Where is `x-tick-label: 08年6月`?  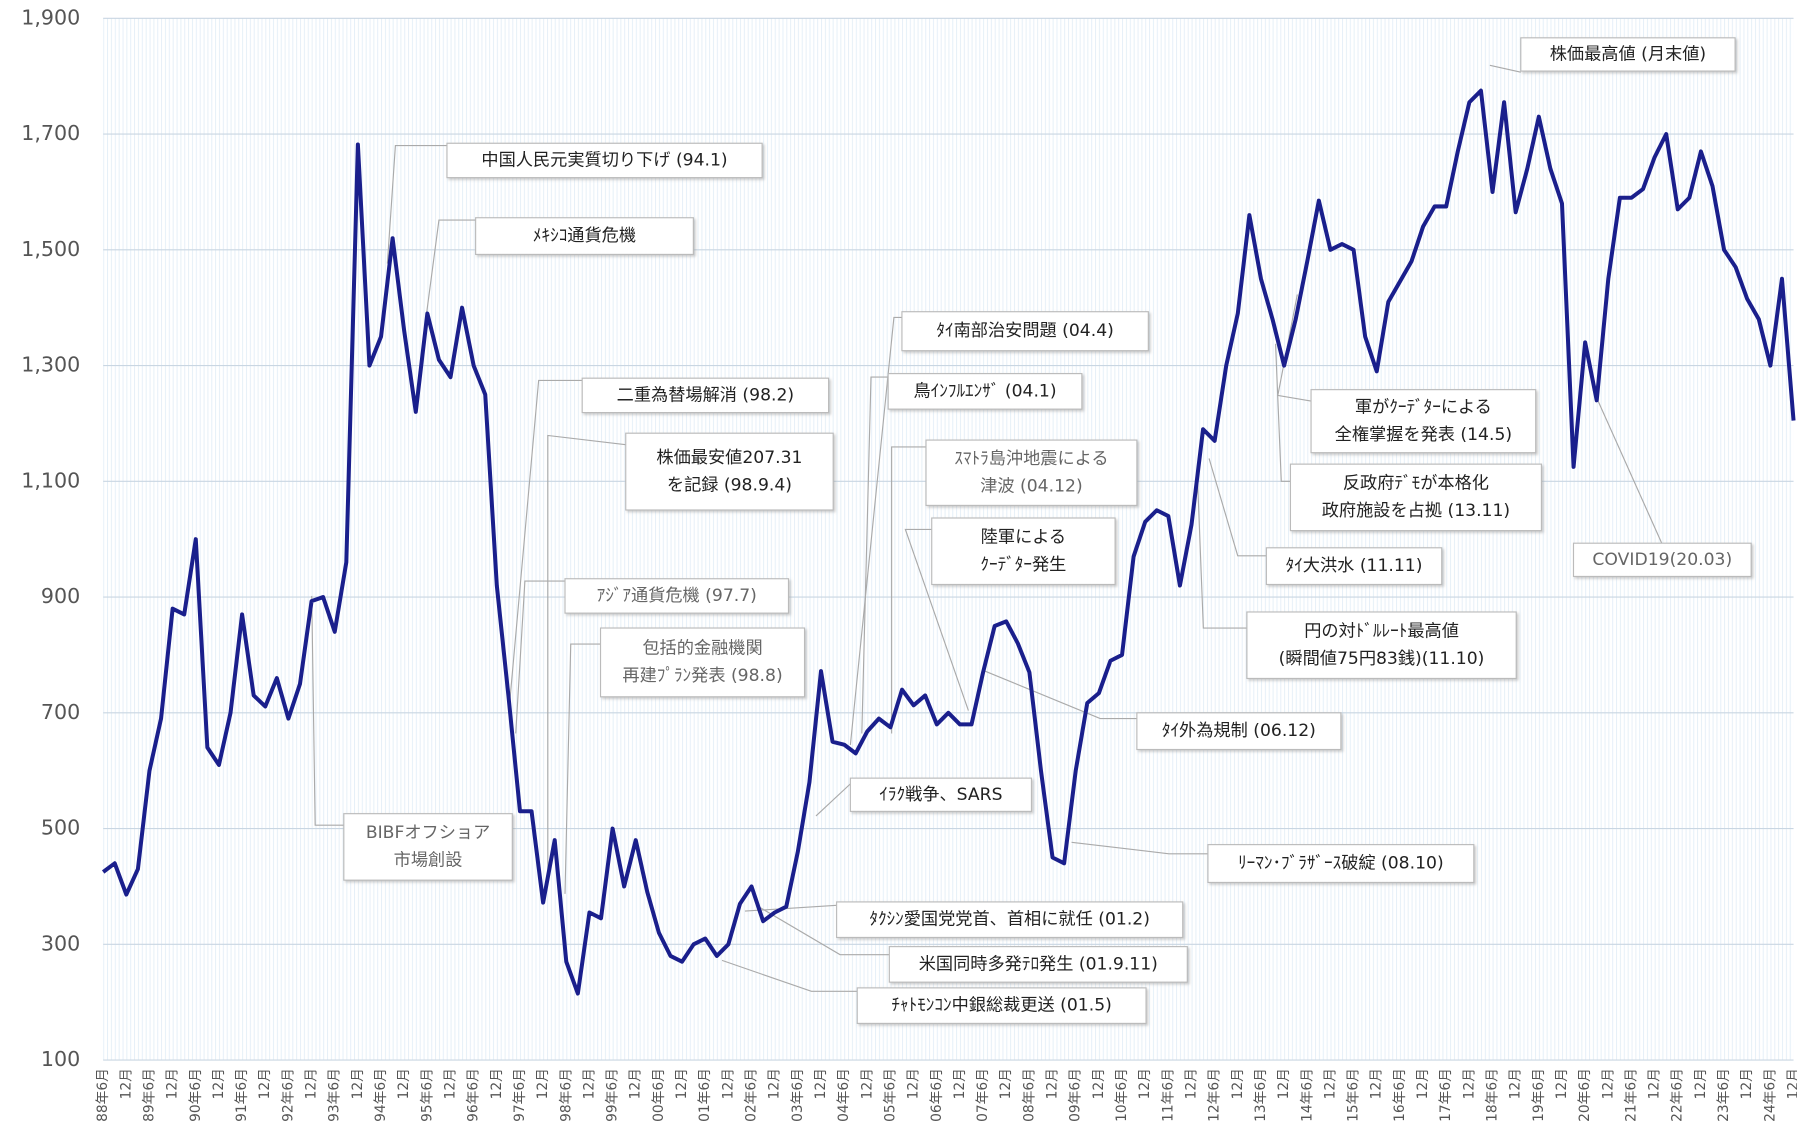
x-tick-label: 08年6月 is located at coordinates (1029, 1095).